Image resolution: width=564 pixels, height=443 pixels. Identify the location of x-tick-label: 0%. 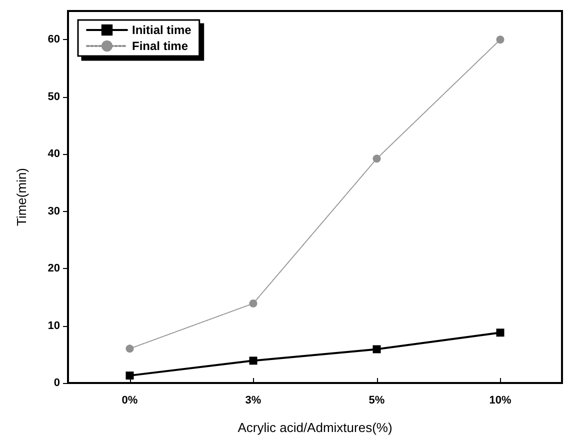
(130, 400).